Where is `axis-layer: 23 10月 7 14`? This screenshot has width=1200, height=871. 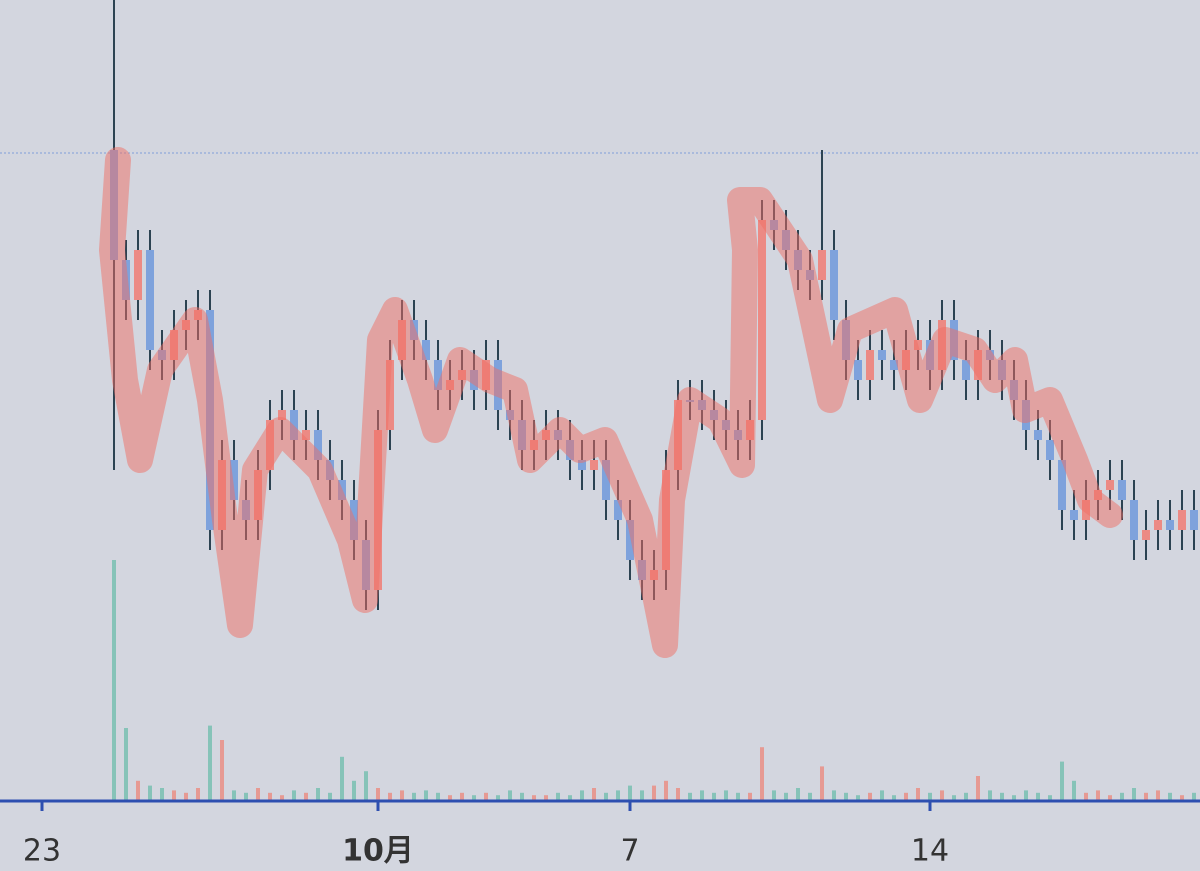 axis-layer: 23 10月 7 14 is located at coordinates (486, 835).